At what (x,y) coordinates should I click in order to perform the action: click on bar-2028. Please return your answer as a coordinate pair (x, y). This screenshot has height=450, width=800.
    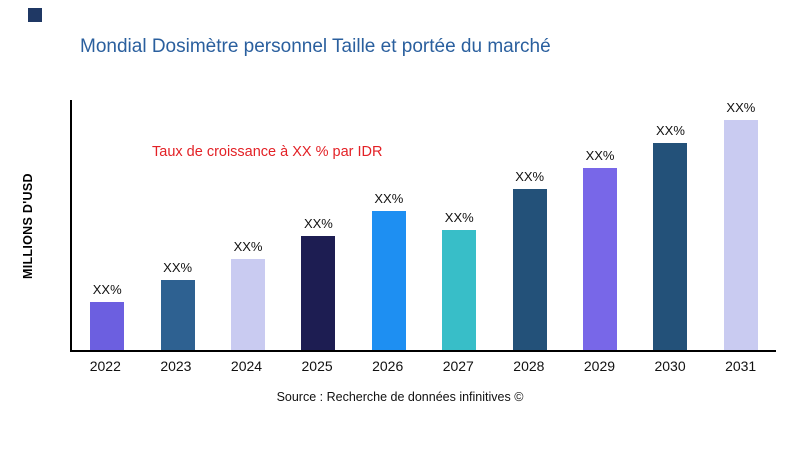
    Looking at the image, I should click on (529, 269).